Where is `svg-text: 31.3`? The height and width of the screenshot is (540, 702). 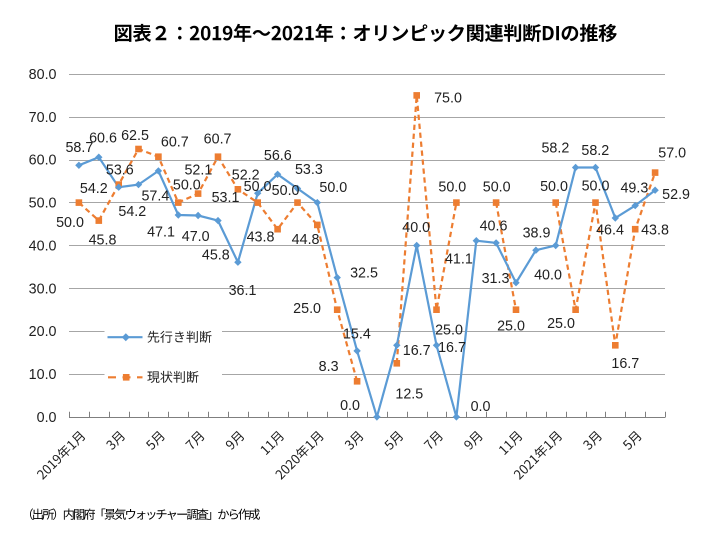 svg-text: 31.3 is located at coordinates (496, 279).